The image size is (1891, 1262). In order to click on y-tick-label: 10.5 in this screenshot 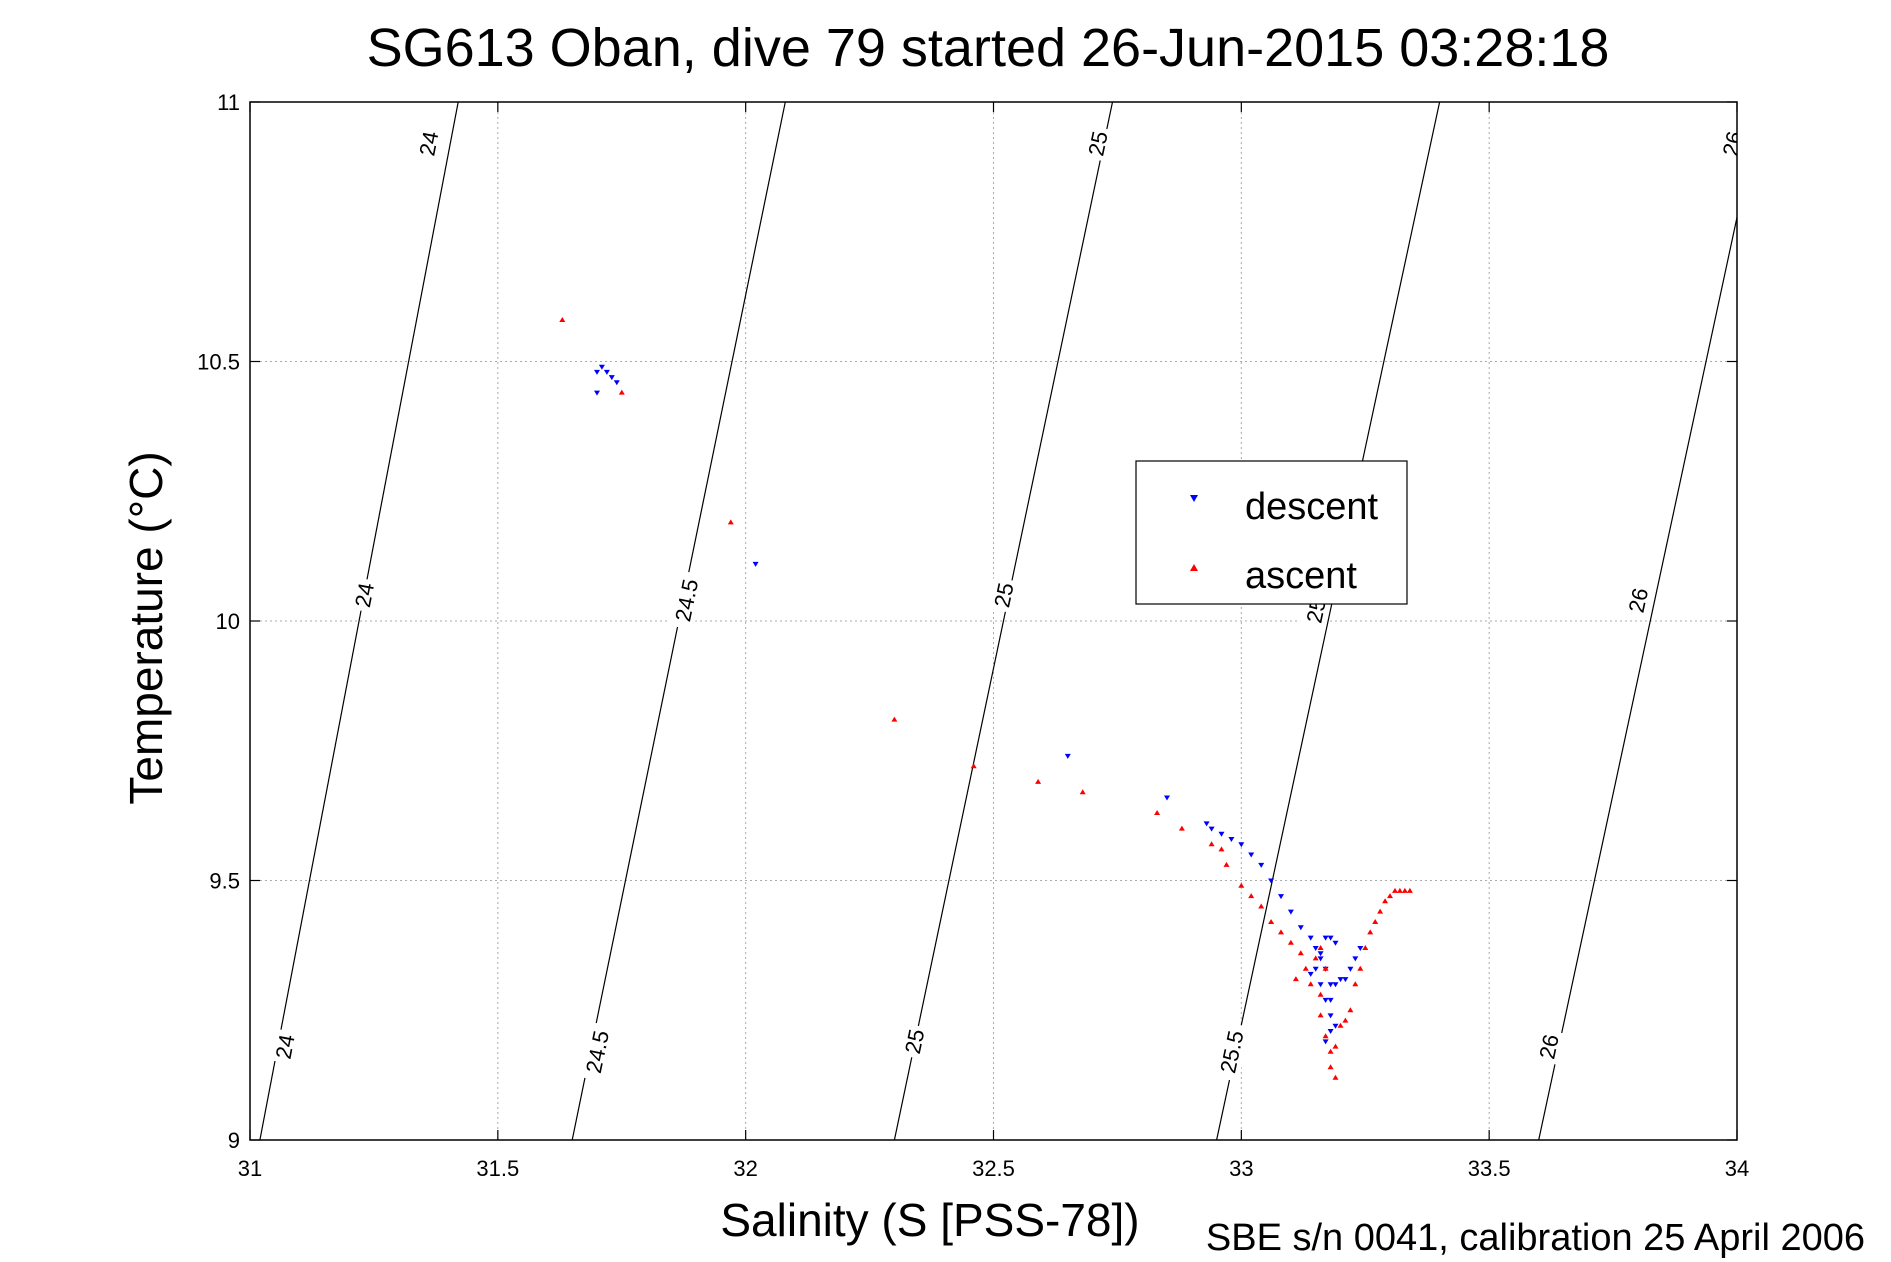, I will do `click(218, 362)`.